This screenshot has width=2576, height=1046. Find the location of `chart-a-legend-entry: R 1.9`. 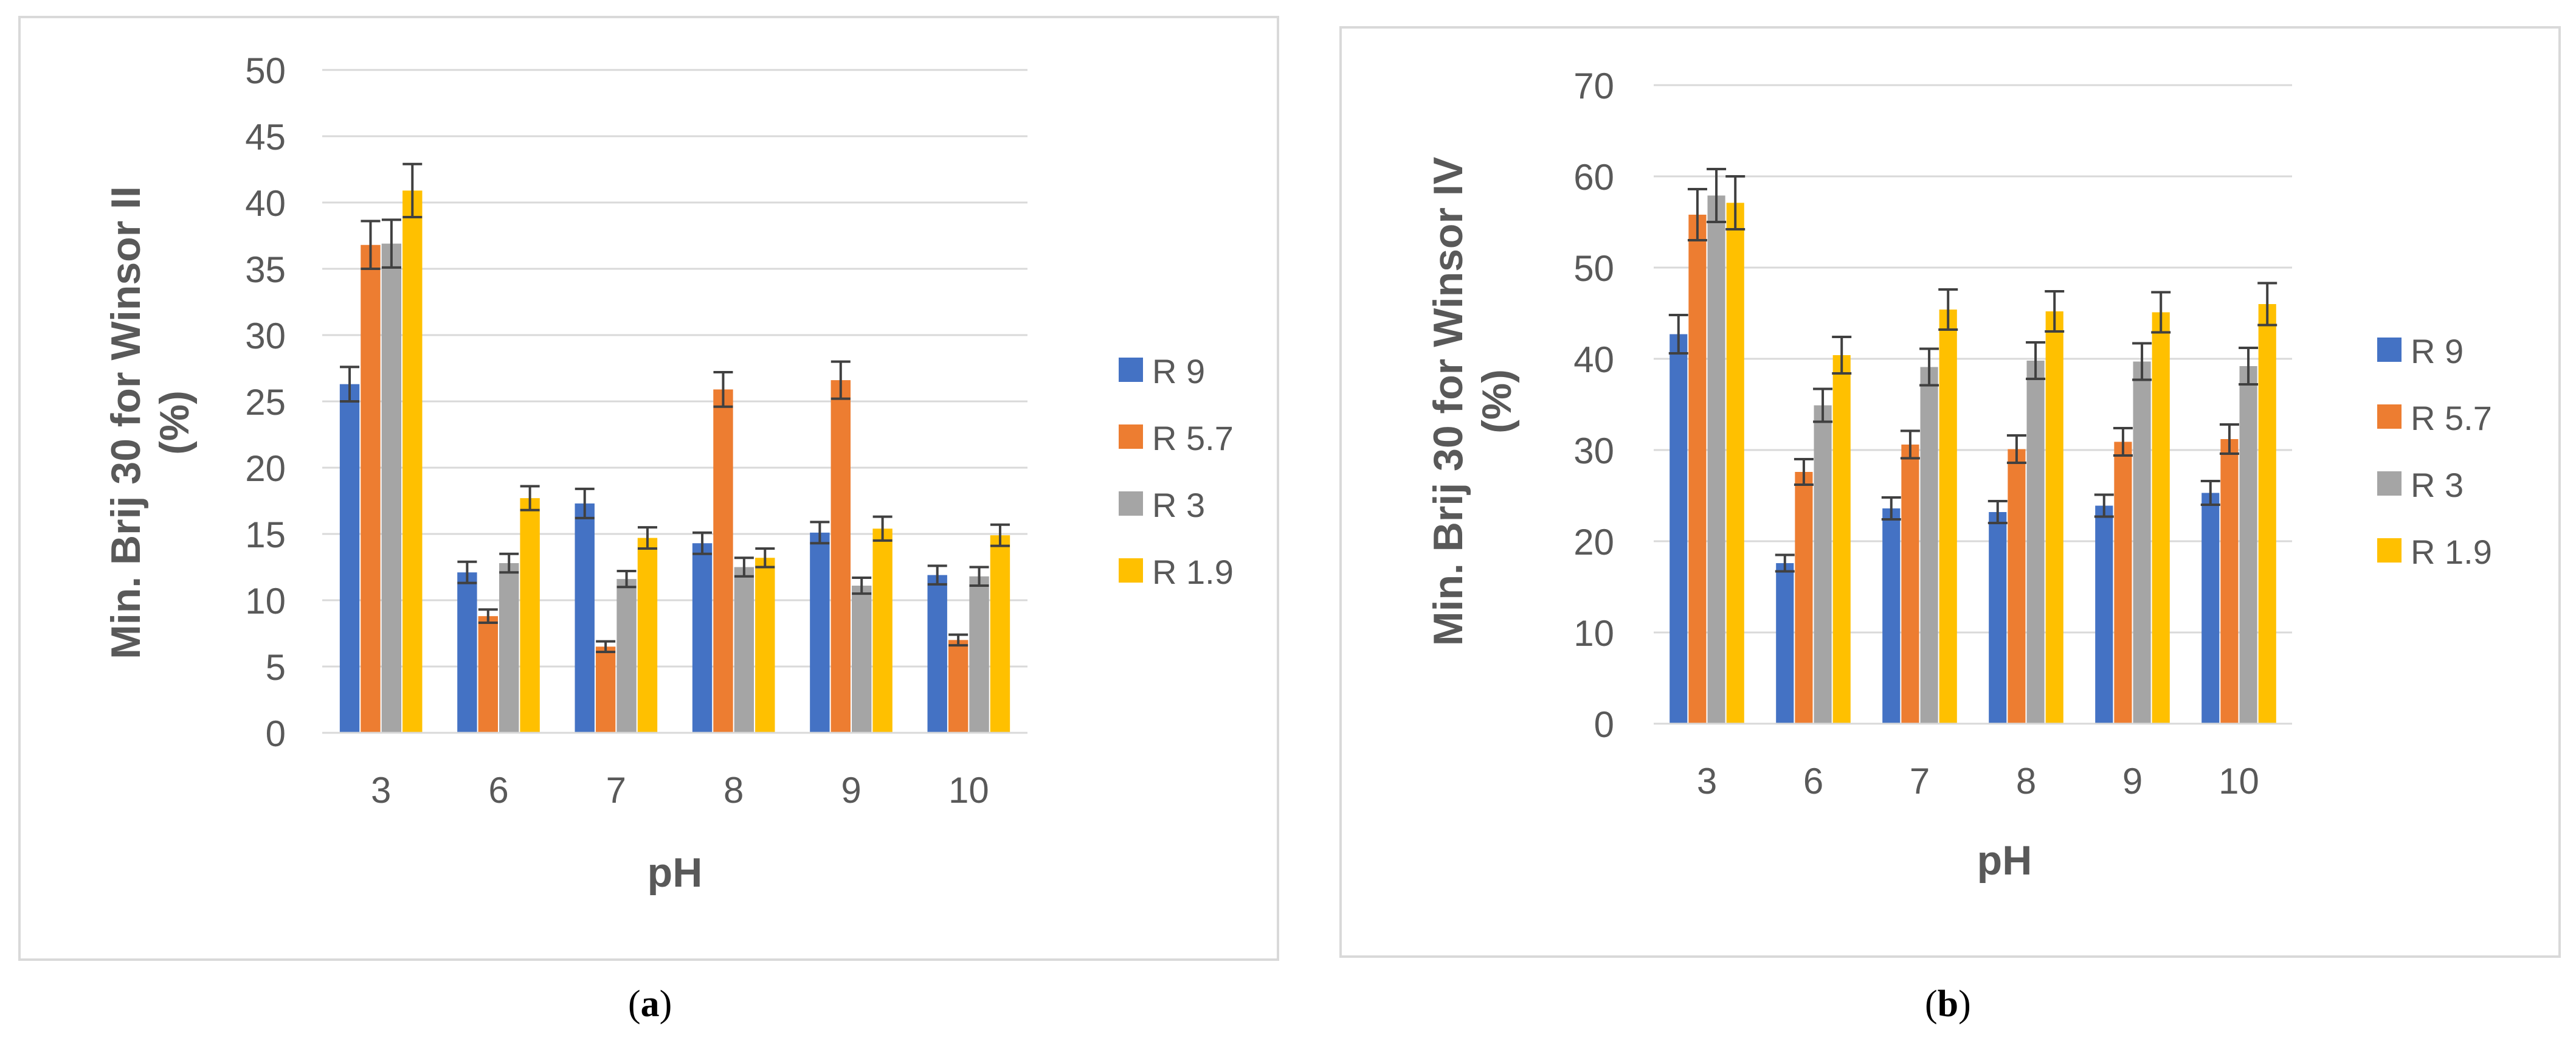

chart-a-legend-entry: R 1.9 is located at coordinates (1176, 572).